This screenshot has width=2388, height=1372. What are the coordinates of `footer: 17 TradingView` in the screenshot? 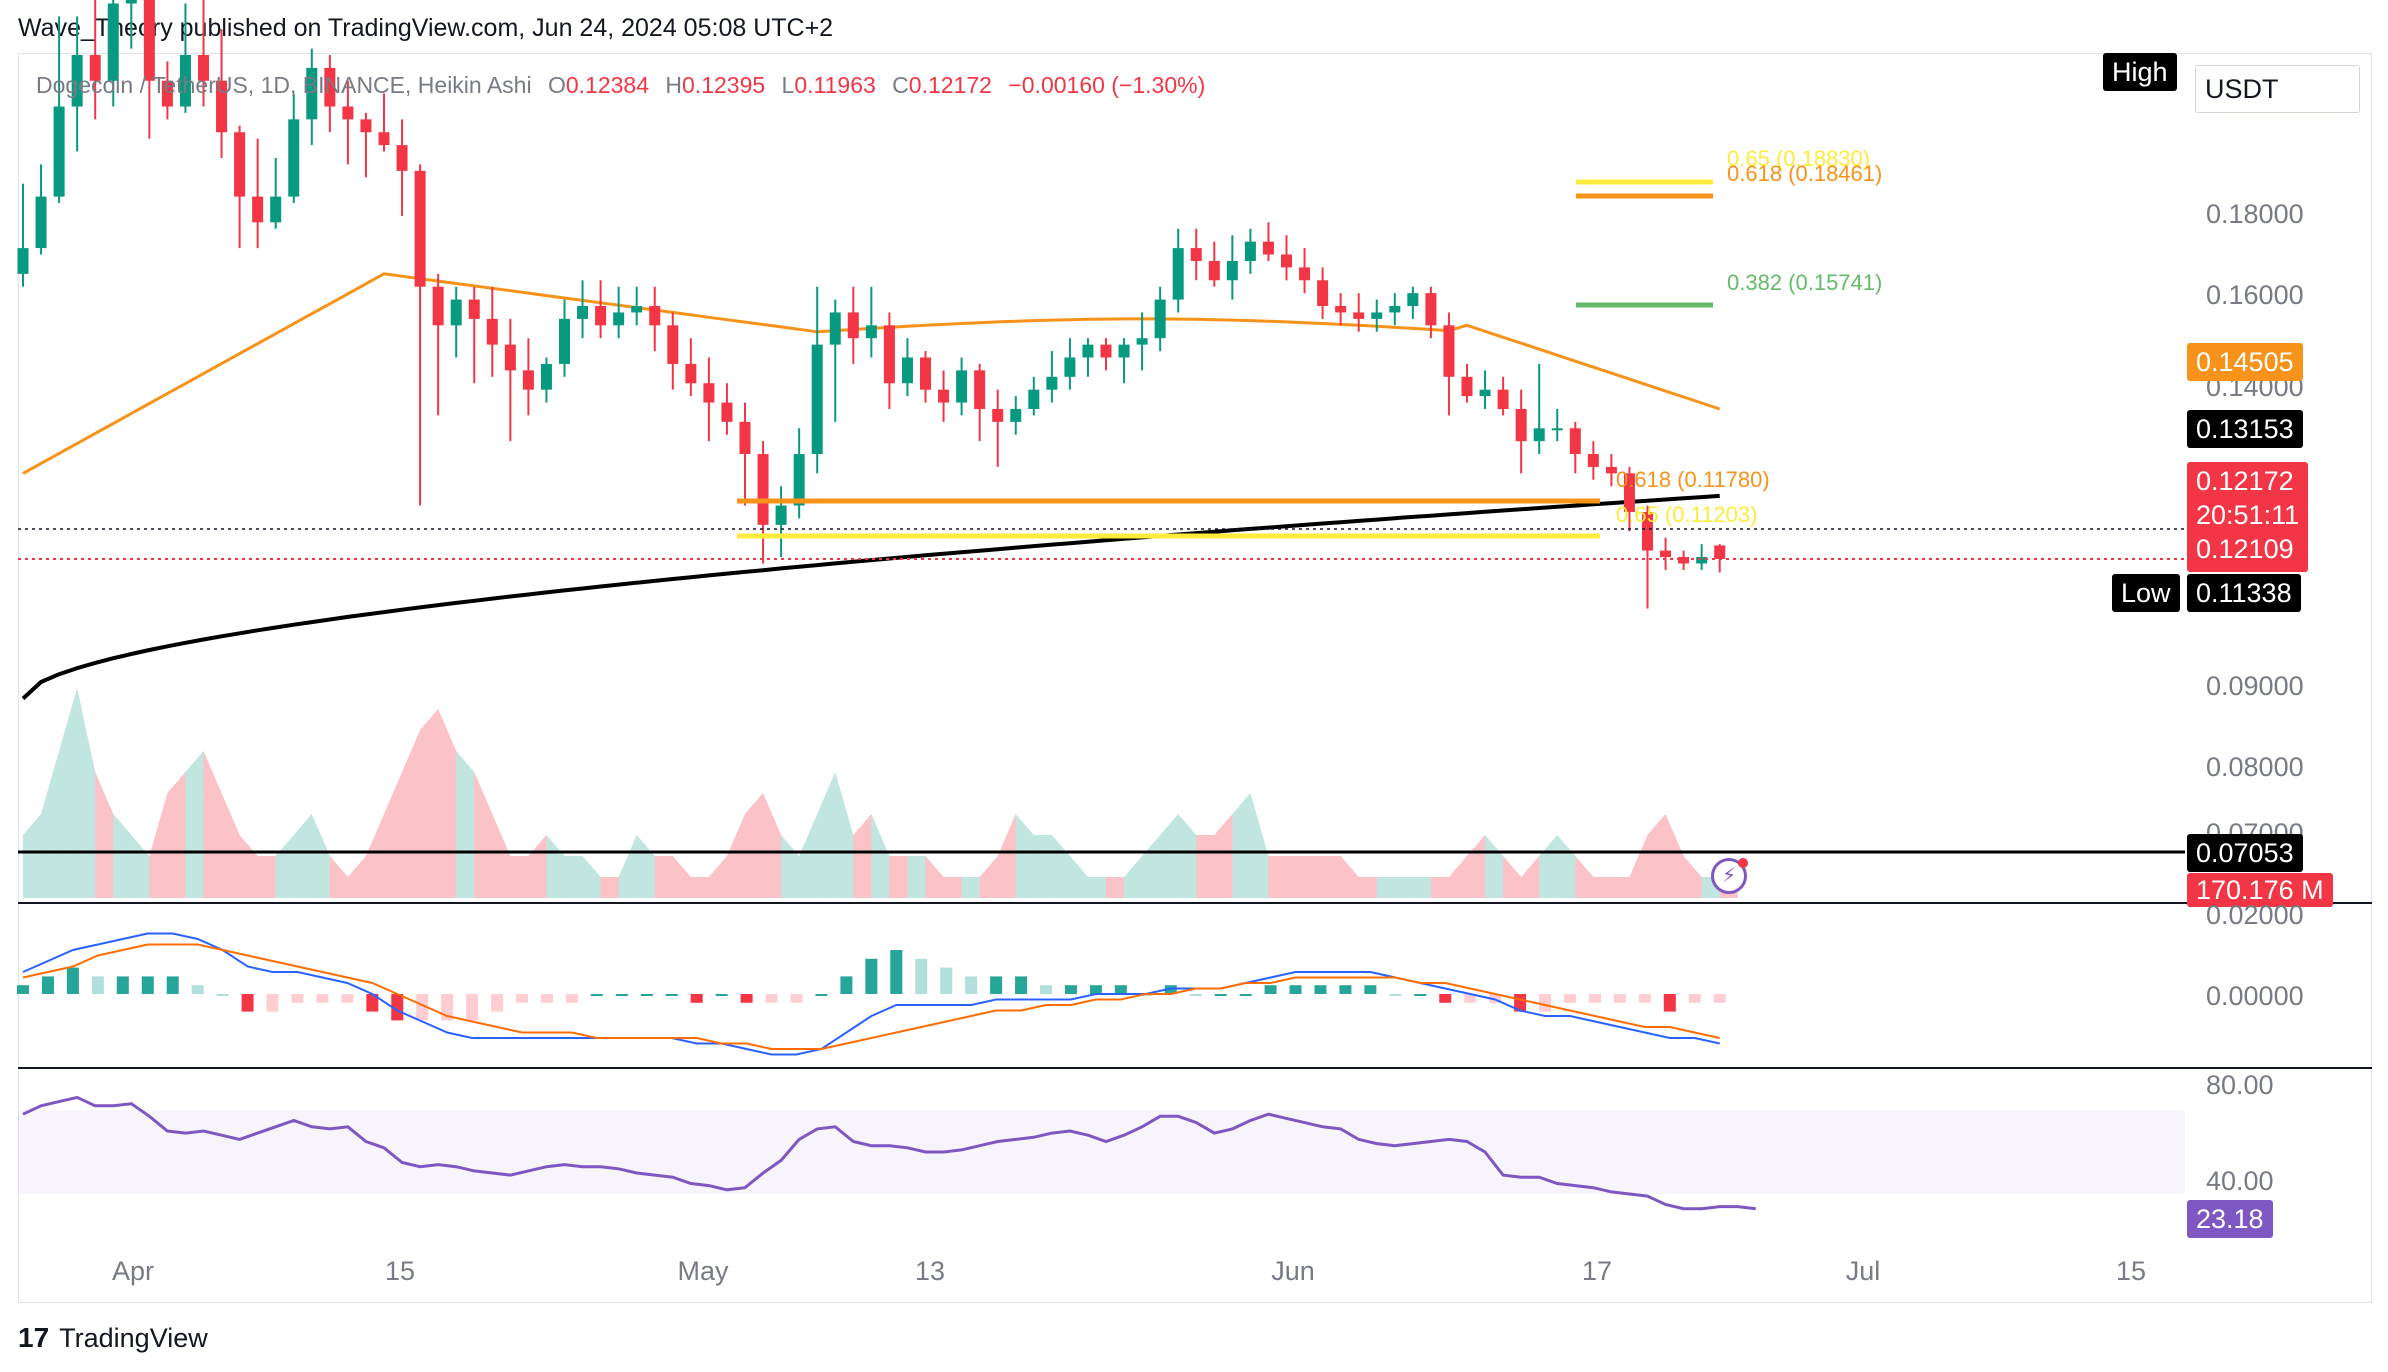 It's located at (113, 1338).